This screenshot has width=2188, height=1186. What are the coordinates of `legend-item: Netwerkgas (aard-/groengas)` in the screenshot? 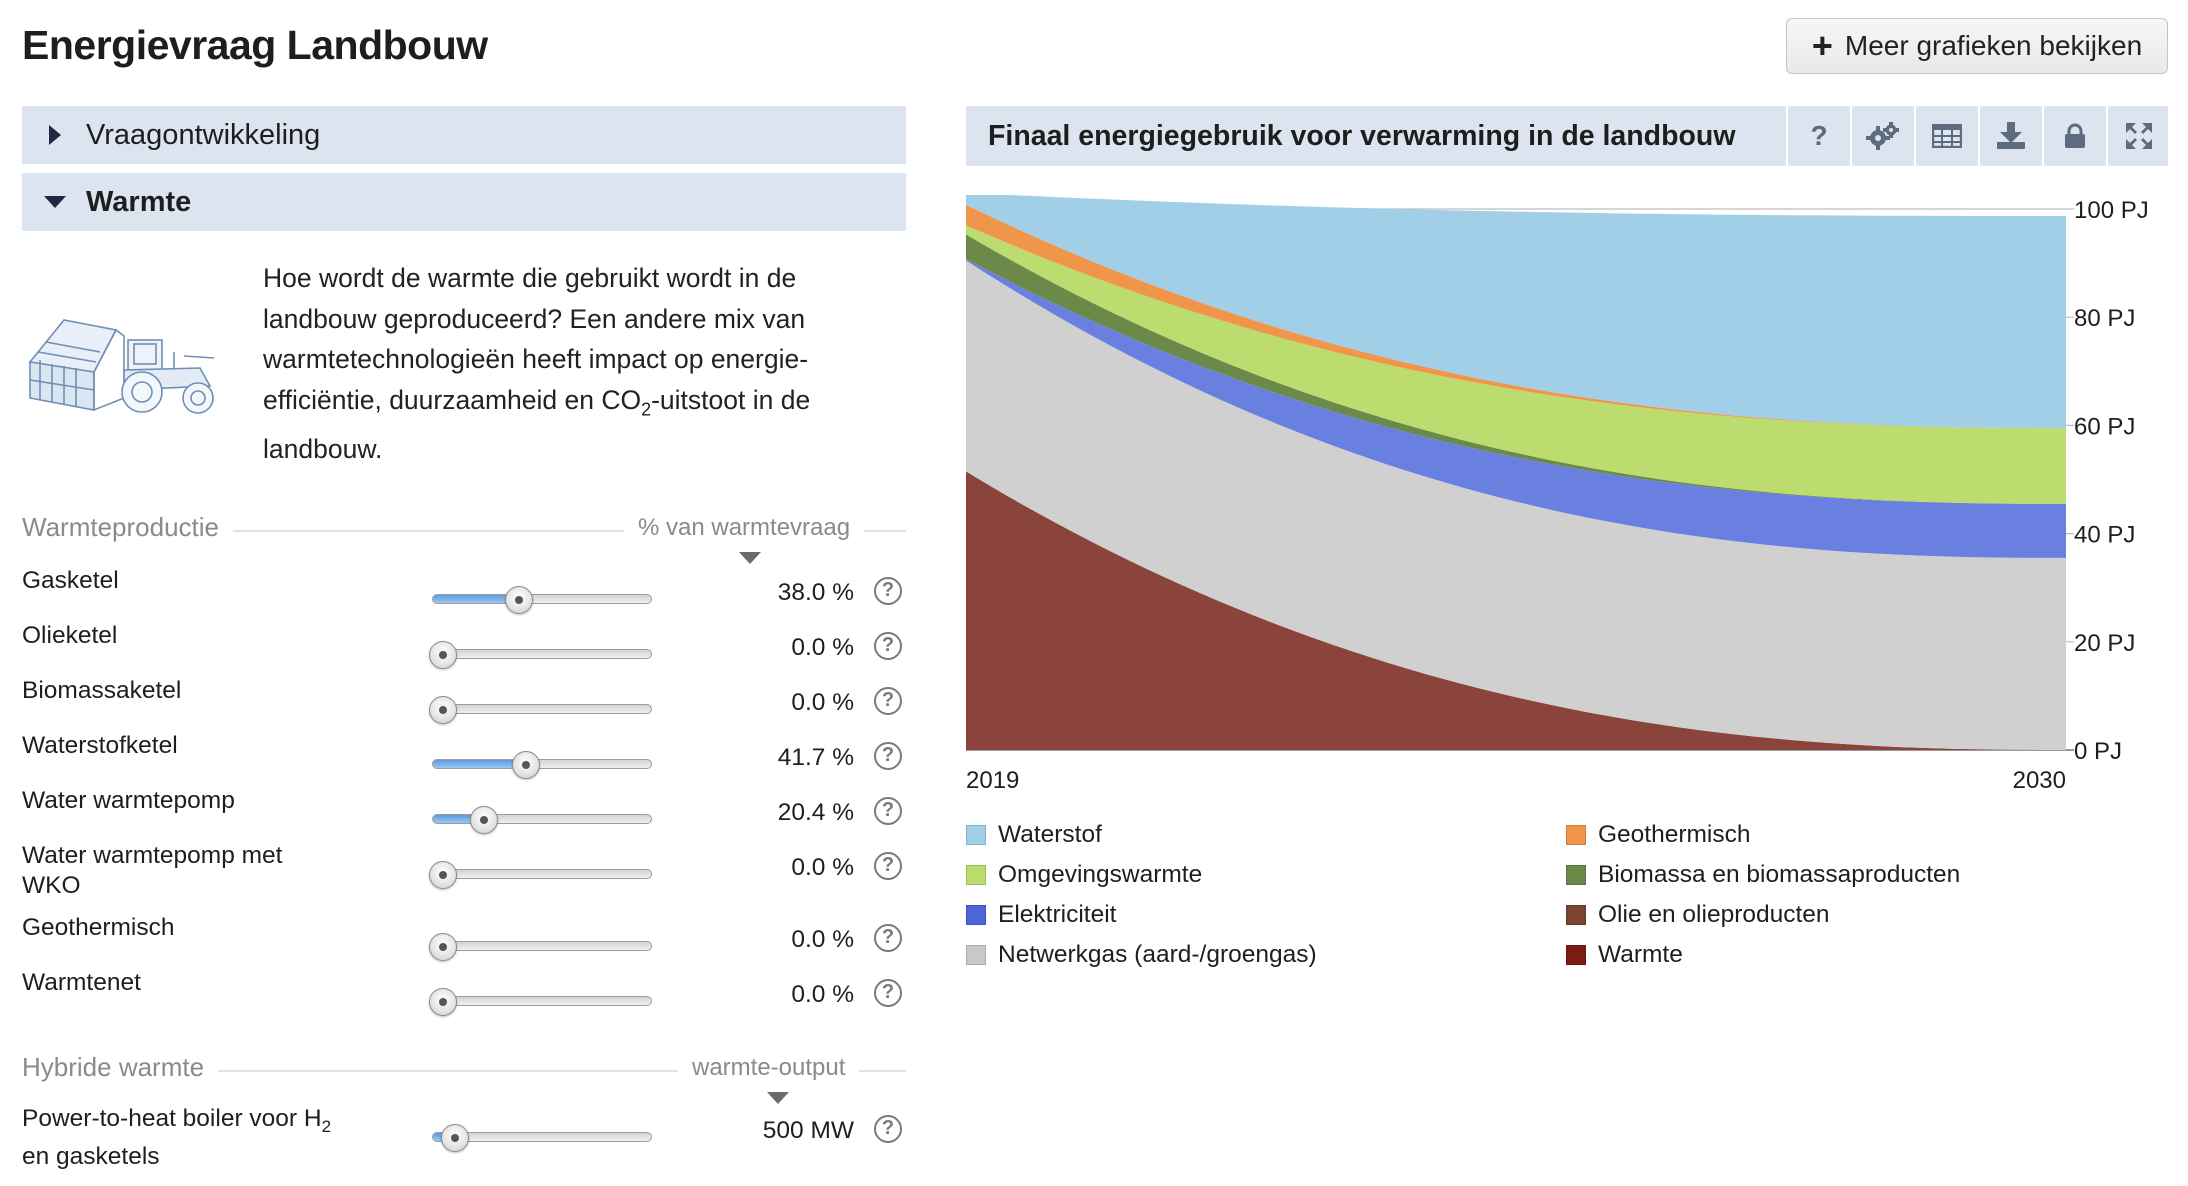 It's located at (1141, 955).